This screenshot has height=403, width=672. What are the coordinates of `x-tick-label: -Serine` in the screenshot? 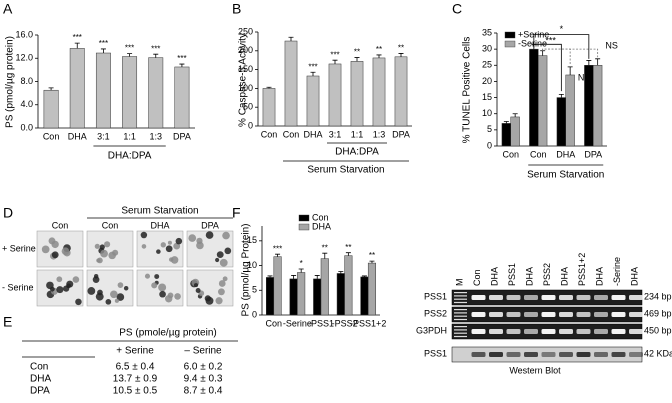 It's located at (297, 323).